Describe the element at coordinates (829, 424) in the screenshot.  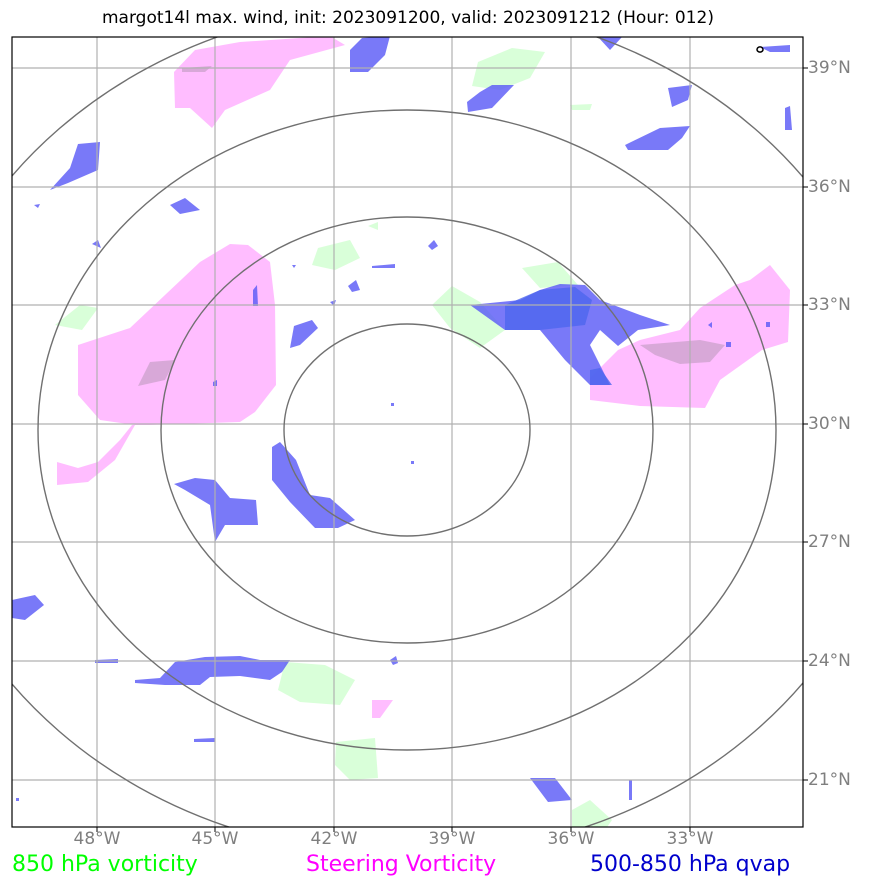
I see `lat-label: 30°N` at that location.